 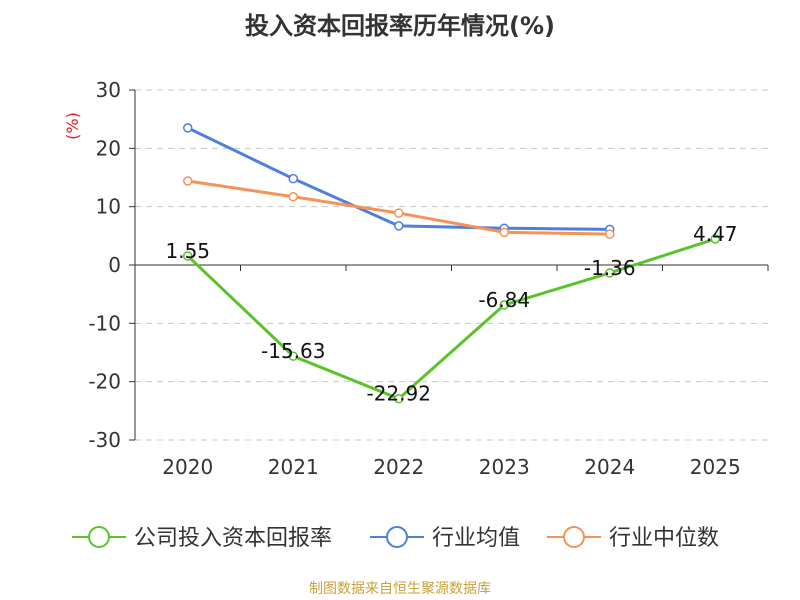 I want to click on data-label: 4.47, so click(x=715, y=234).